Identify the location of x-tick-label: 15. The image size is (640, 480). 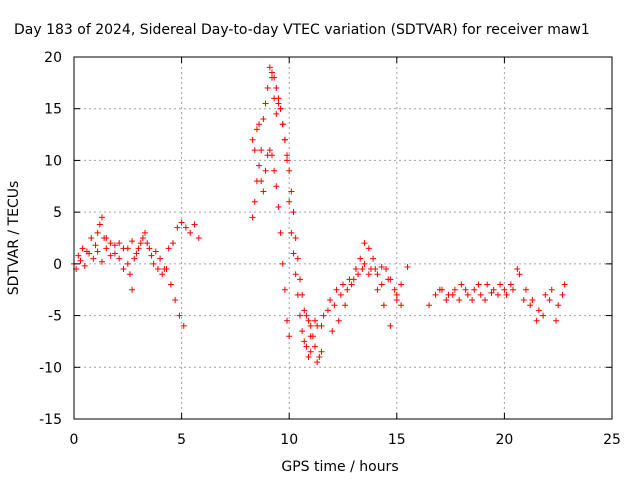
(397, 440).